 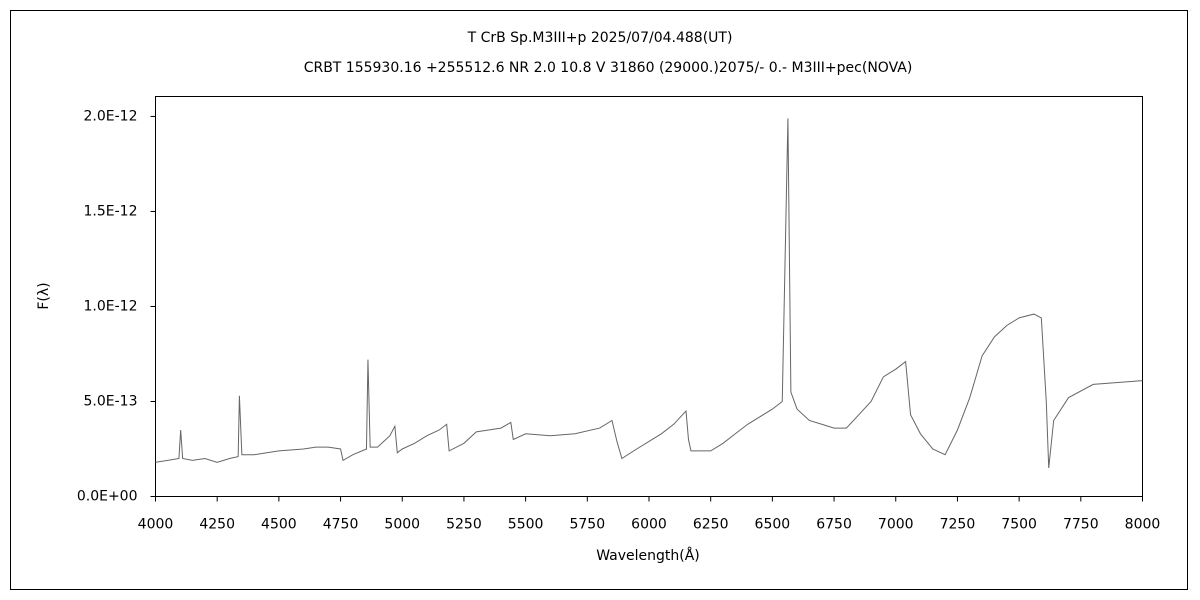 What do you see at coordinates (156, 525) in the screenshot?
I see `x-tick-label: 4000` at bounding box center [156, 525].